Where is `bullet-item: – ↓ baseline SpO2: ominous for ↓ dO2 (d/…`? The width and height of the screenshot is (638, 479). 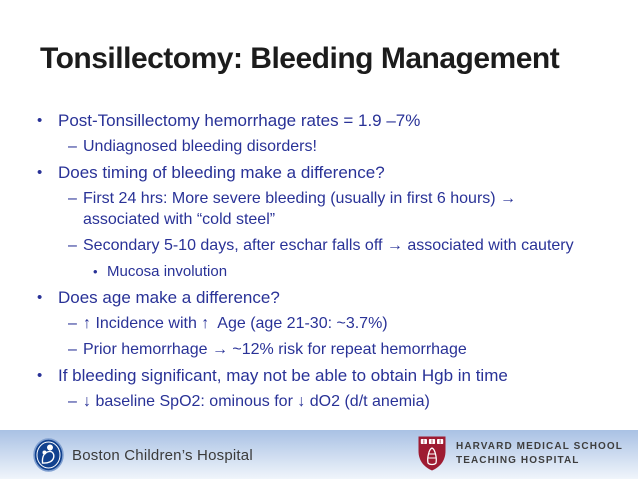 bullet-item: – ↓ baseline SpO2: ominous for ↓ dO2 (d/… is located at coordinates (345, 401).